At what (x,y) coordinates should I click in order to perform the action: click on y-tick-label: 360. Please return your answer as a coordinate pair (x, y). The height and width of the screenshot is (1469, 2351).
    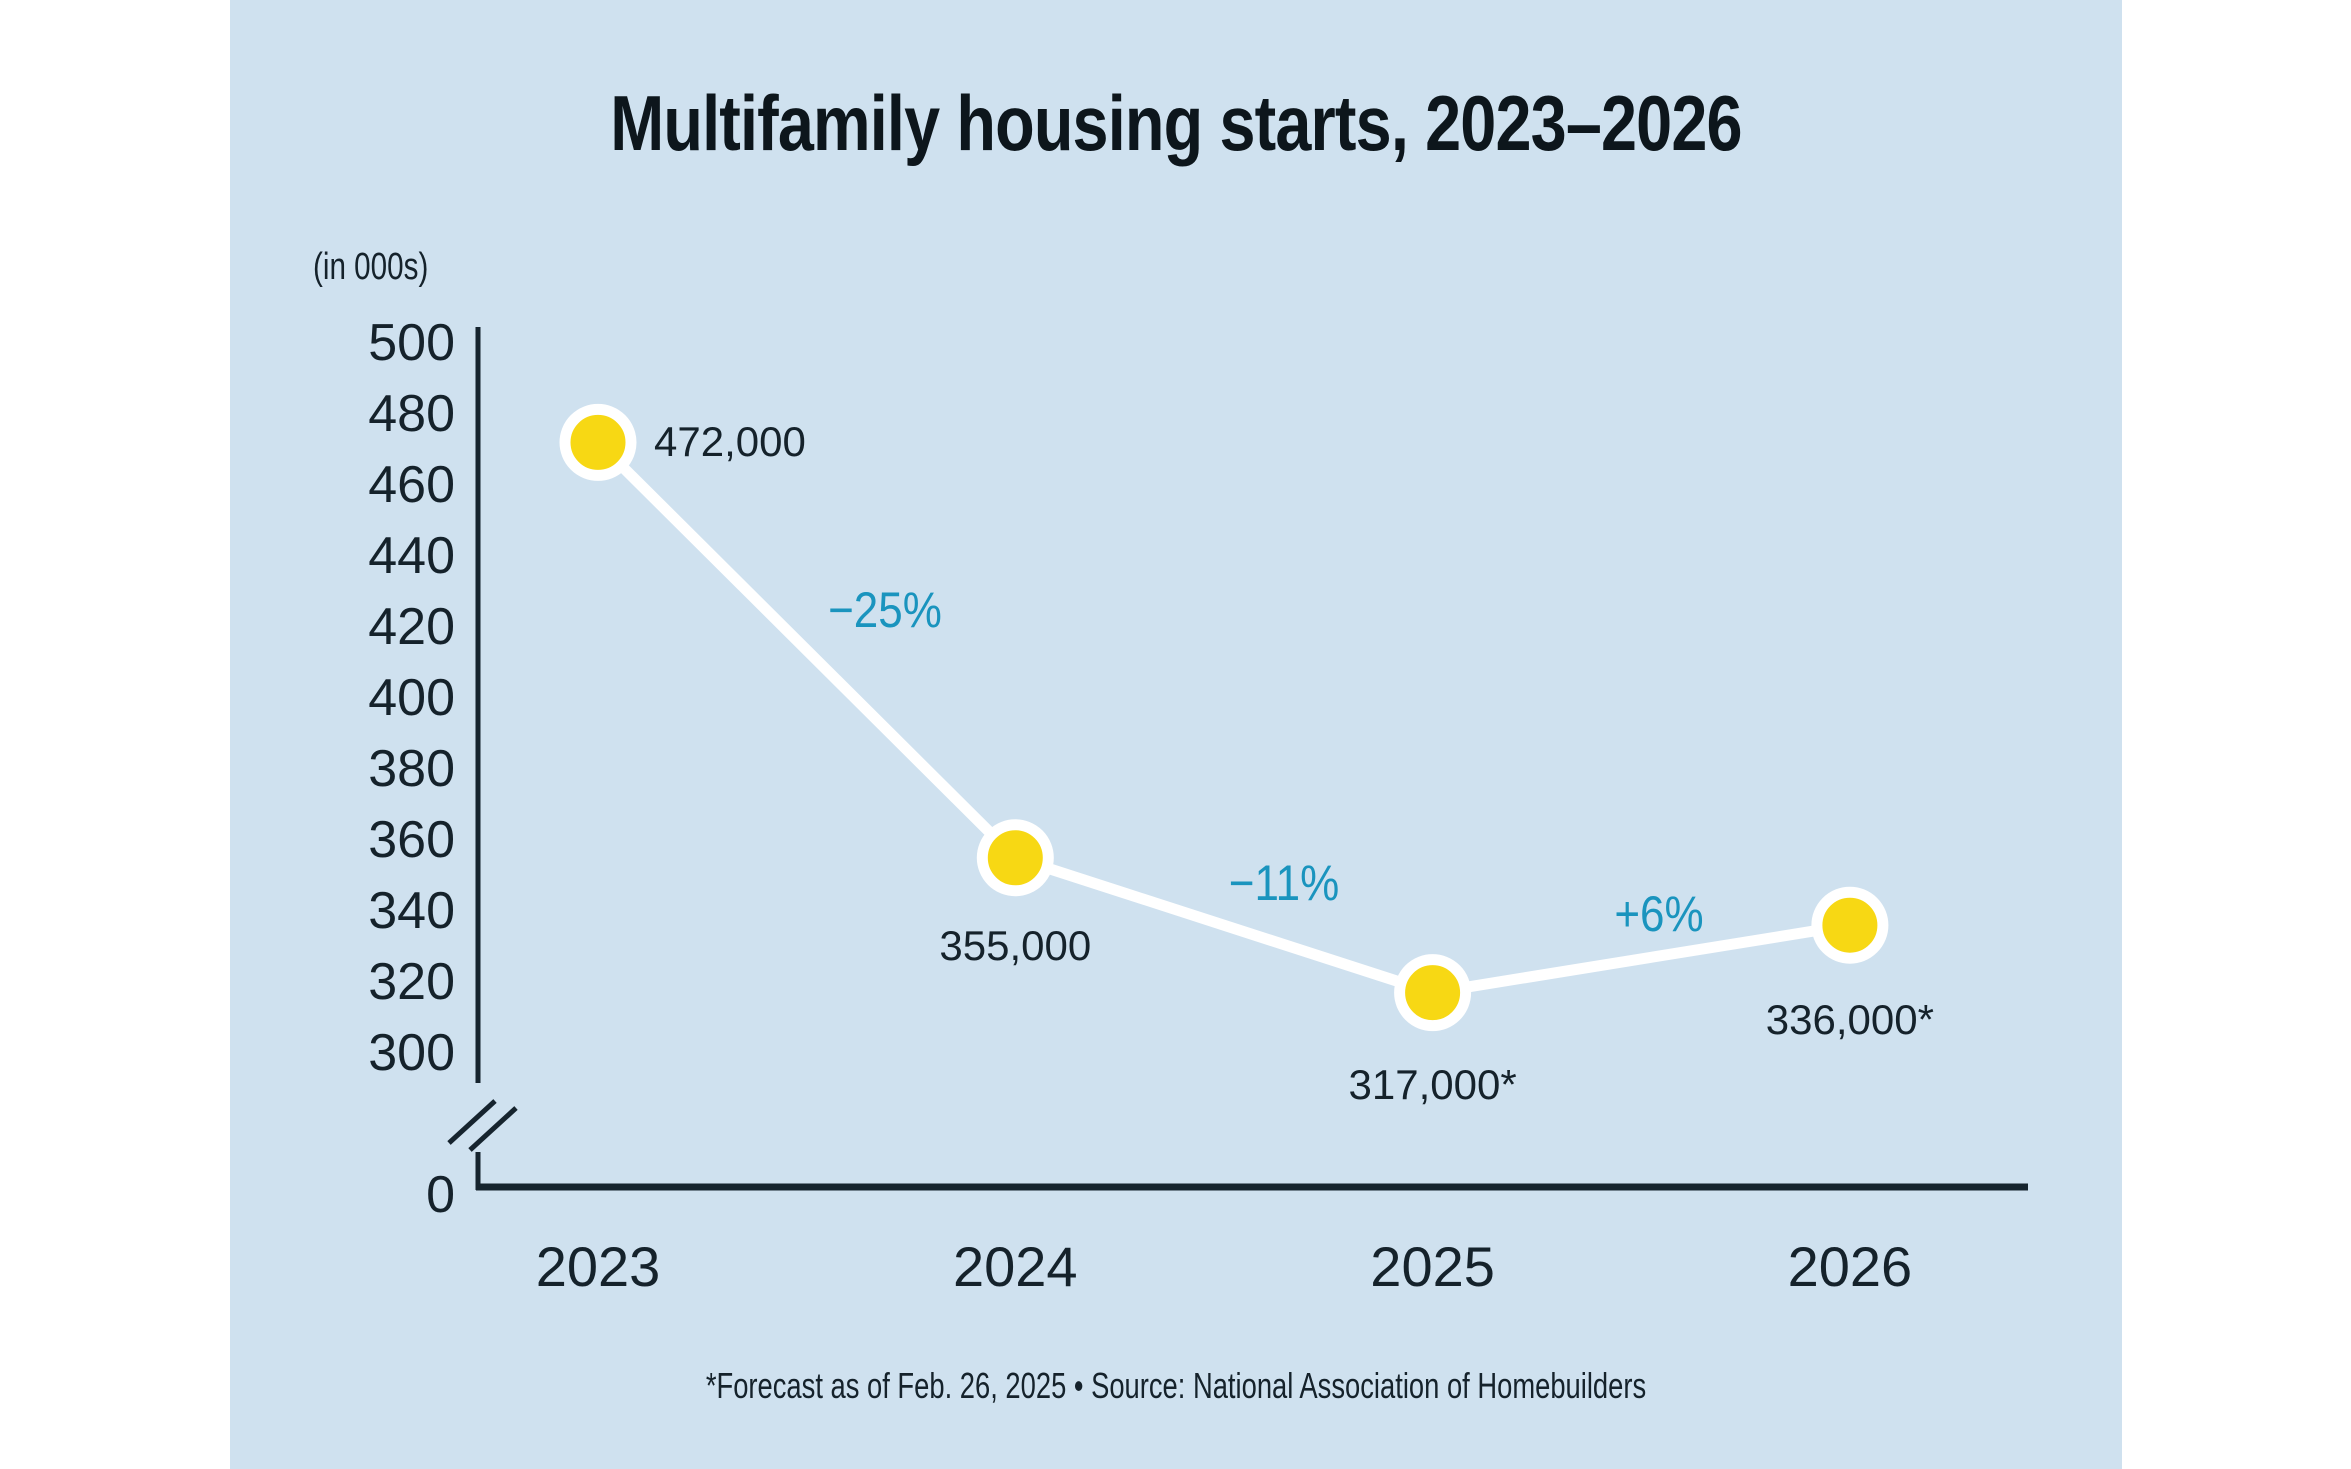
    Looking at the image, I should click on (411, 840).